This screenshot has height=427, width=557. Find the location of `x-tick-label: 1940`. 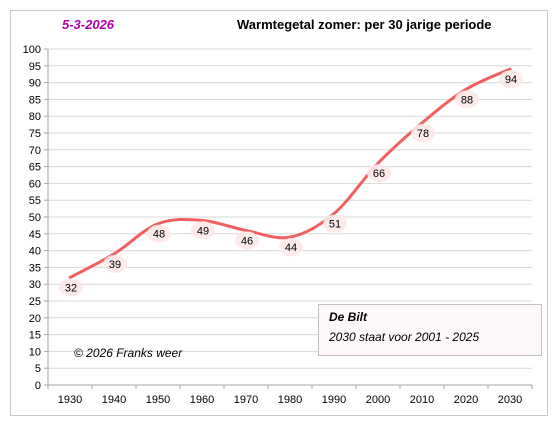

x-tick-label: 1940 is located at coordinates (114, 400).